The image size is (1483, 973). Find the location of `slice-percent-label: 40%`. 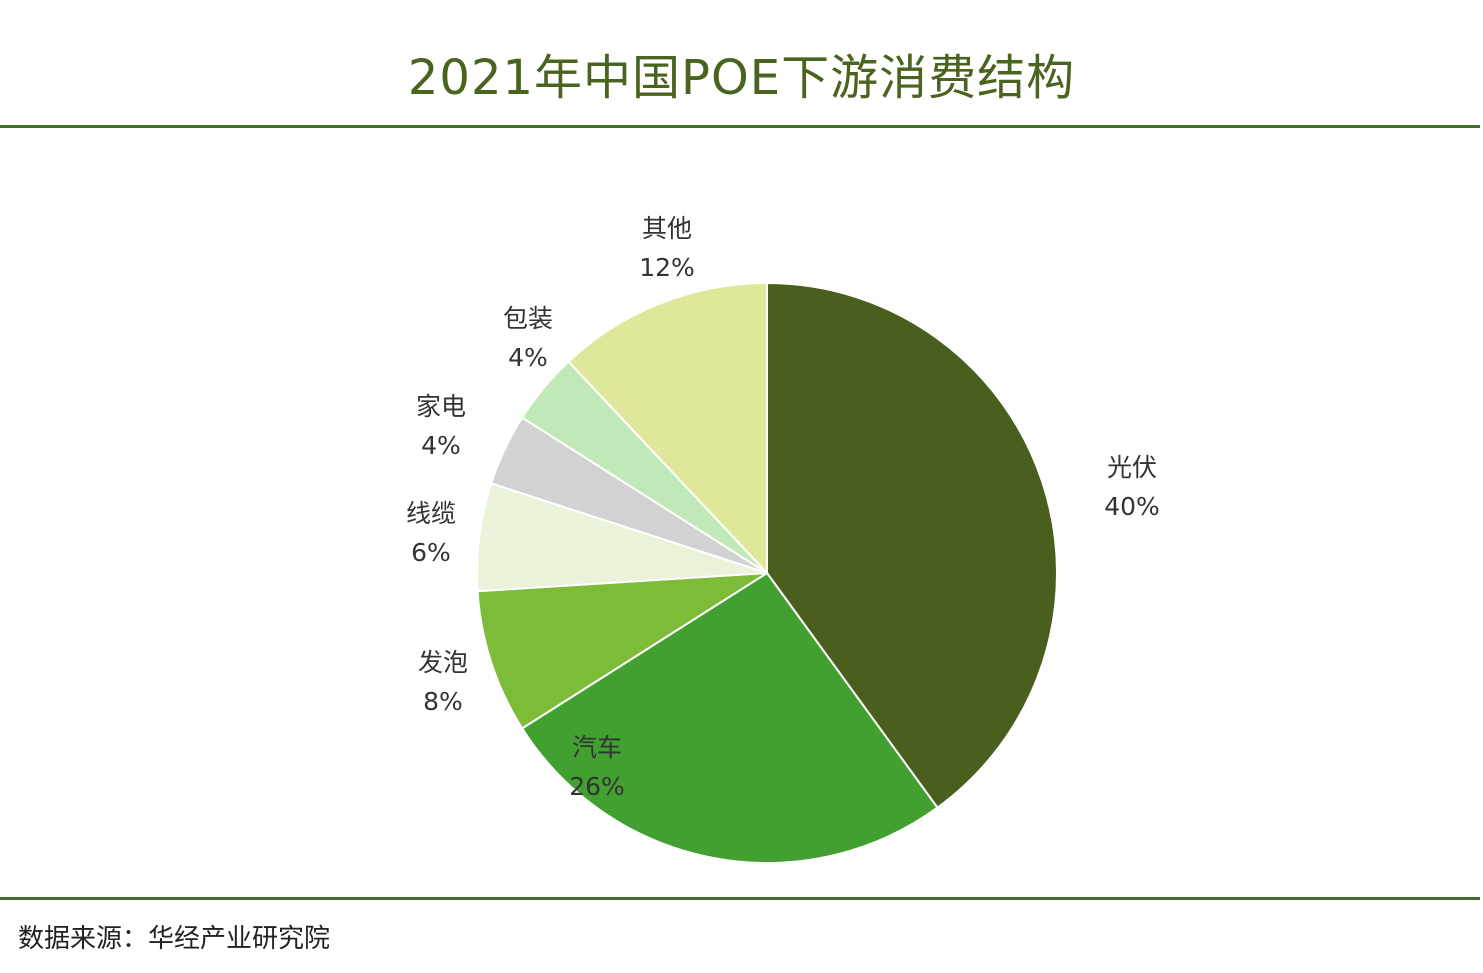

slice-percent-label: 40% is located at coordinates (1132, 506).